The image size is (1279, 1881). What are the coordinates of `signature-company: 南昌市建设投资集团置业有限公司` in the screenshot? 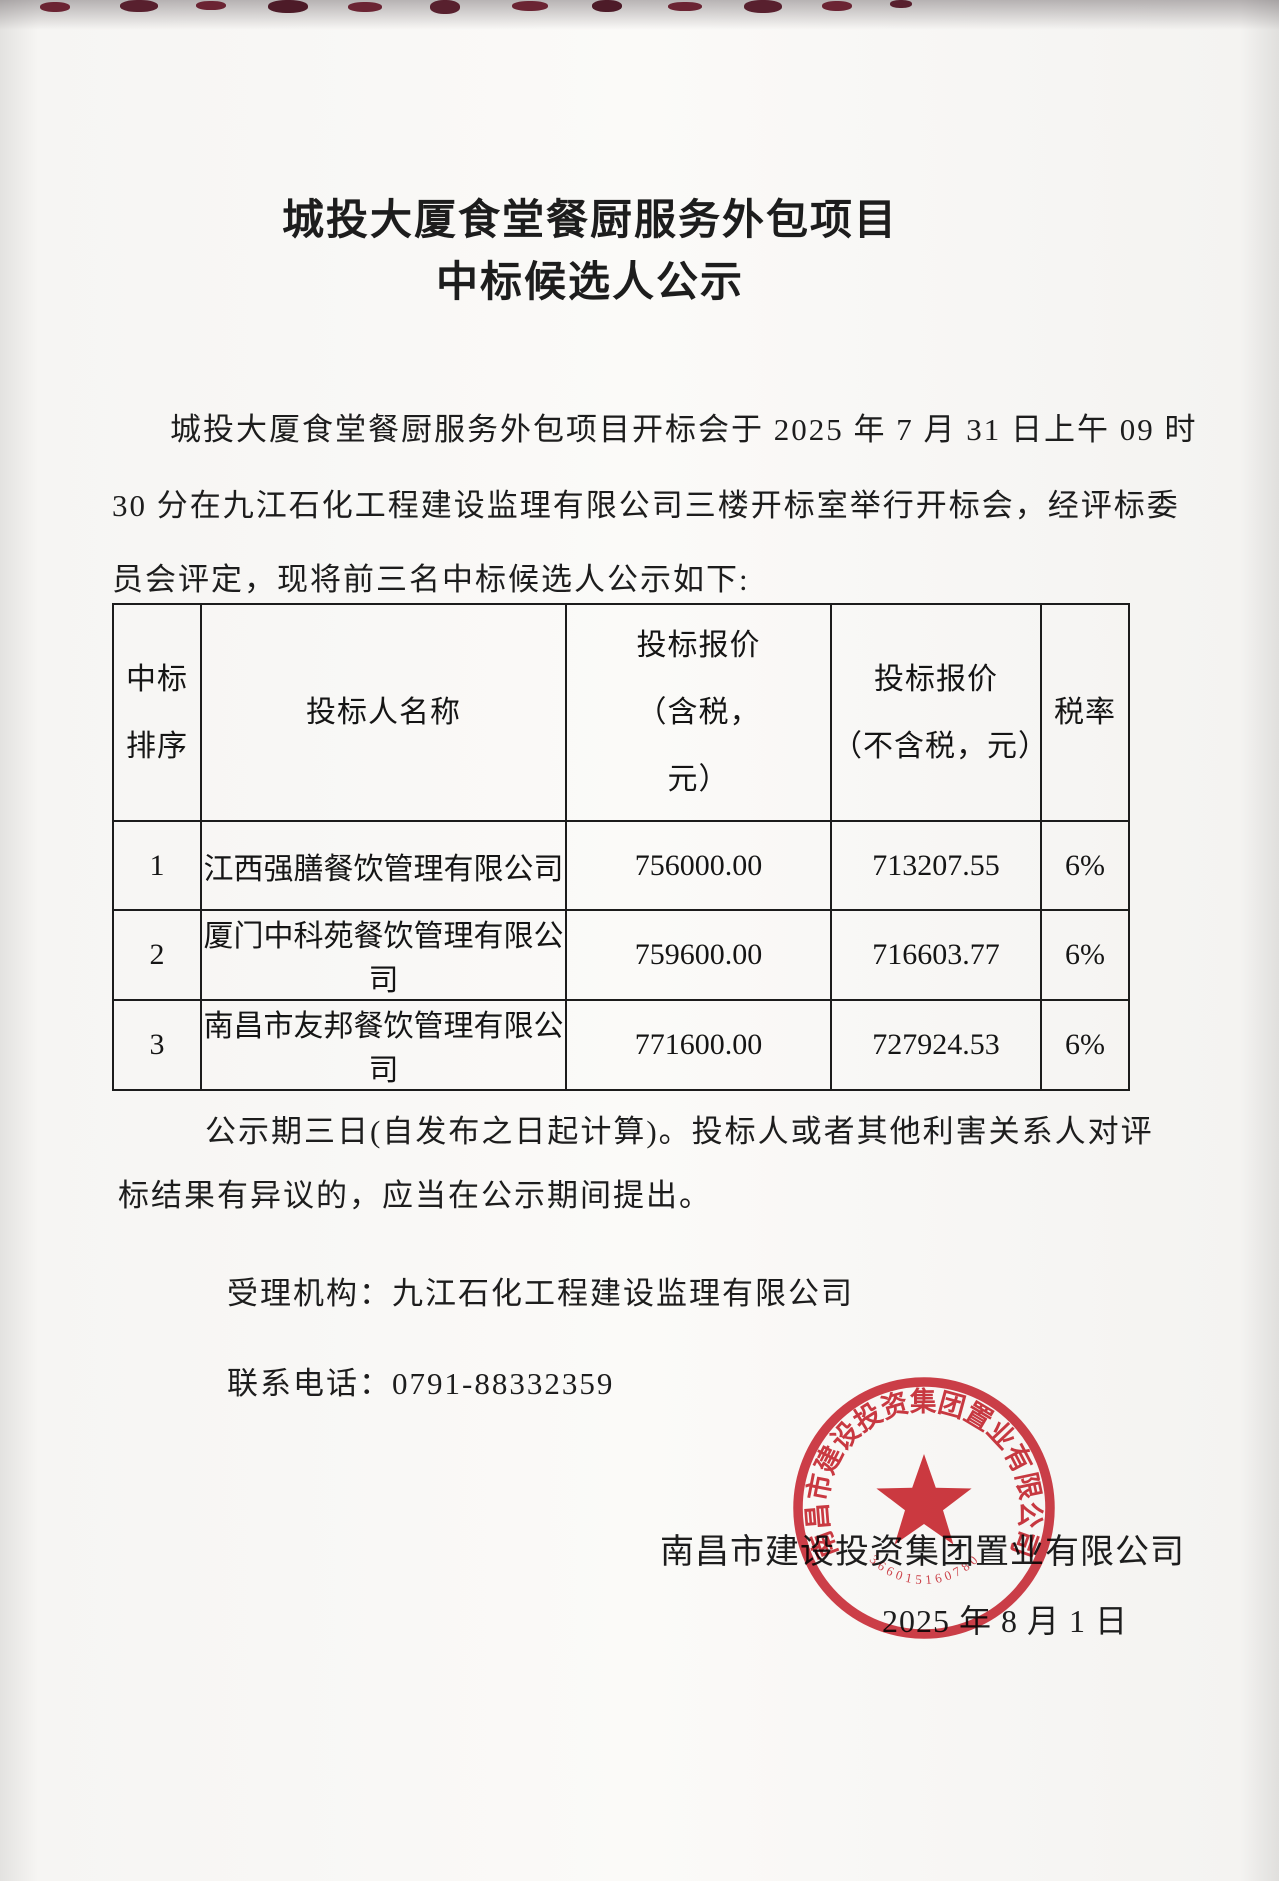 It's located at (922, 1552).